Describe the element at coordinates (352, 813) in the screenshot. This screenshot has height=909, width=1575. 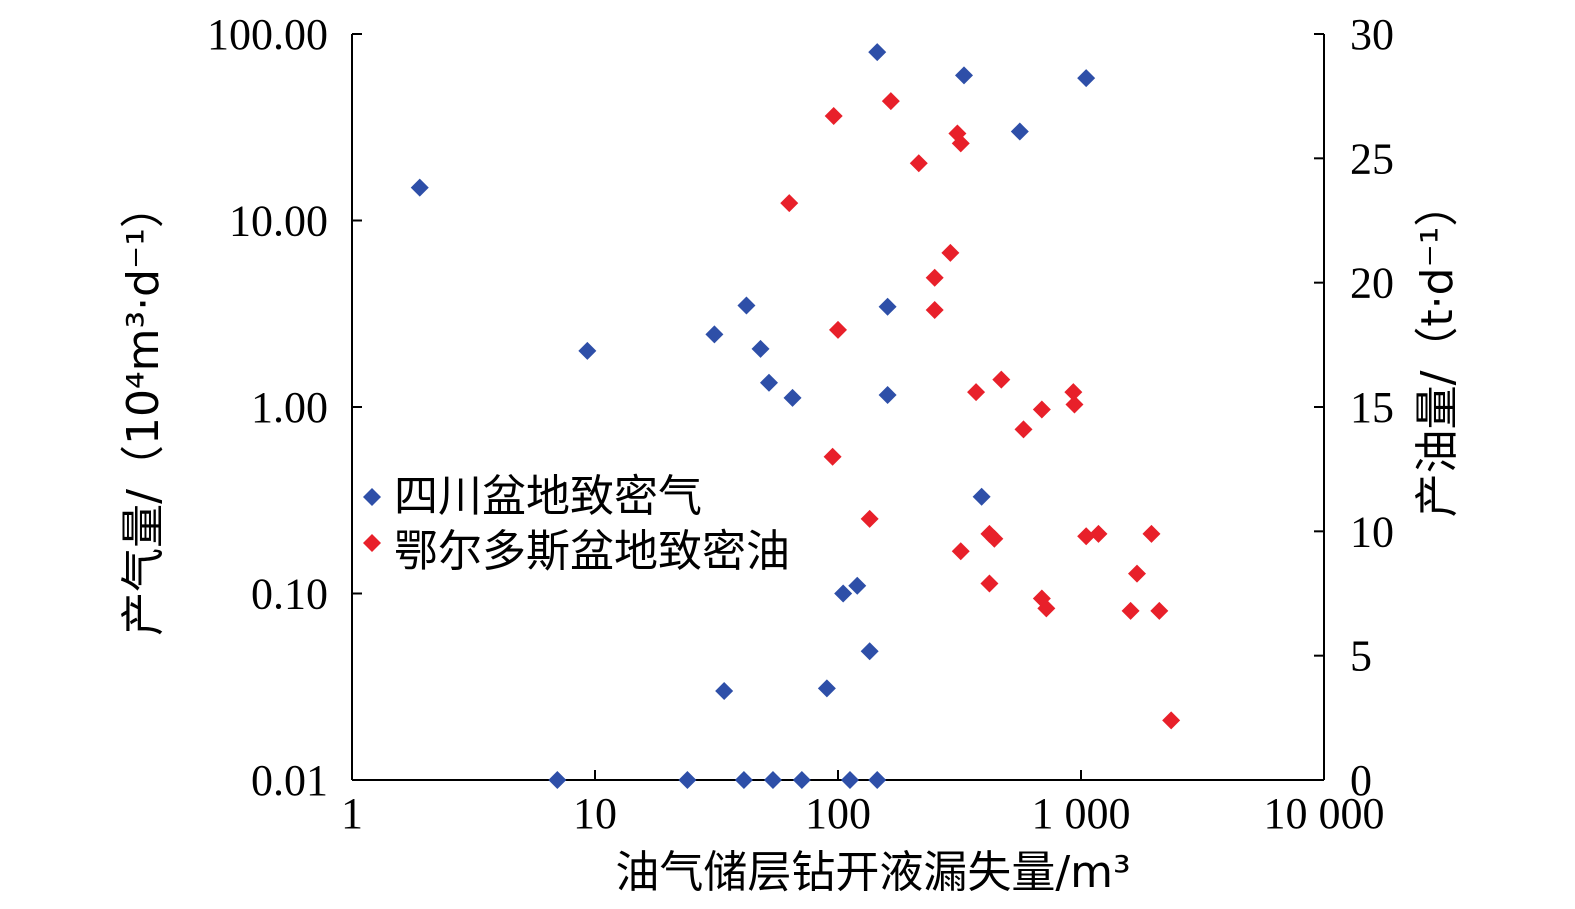
I see `x-tick-label: 1` at that location.